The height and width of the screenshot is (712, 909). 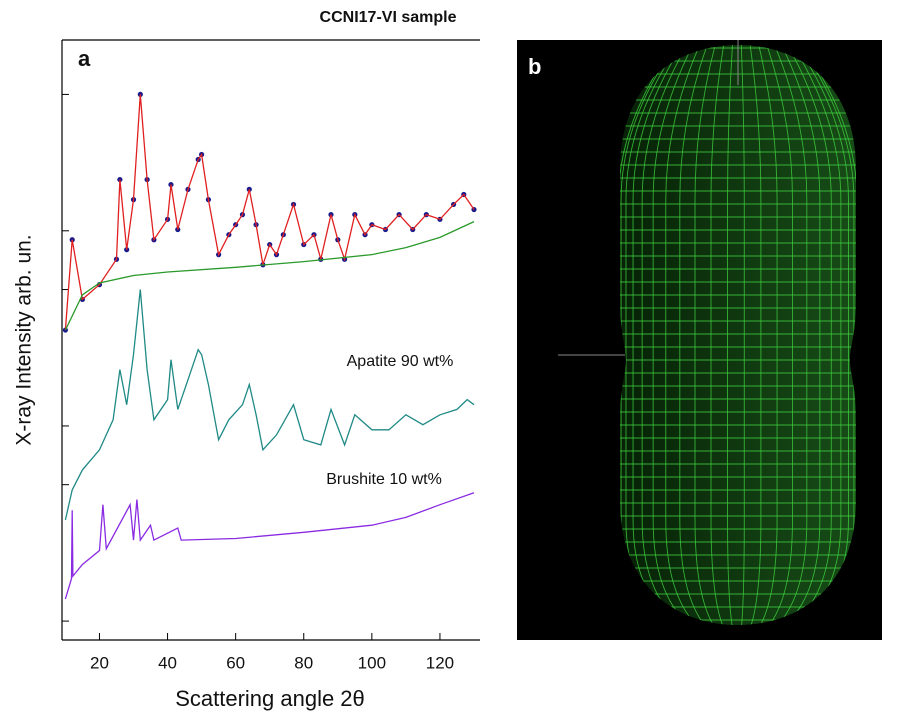 What do you see at coordinates (99, 662) in the screenshot?
I see `x-tick-label: 20` at bounding box center [99, 662].